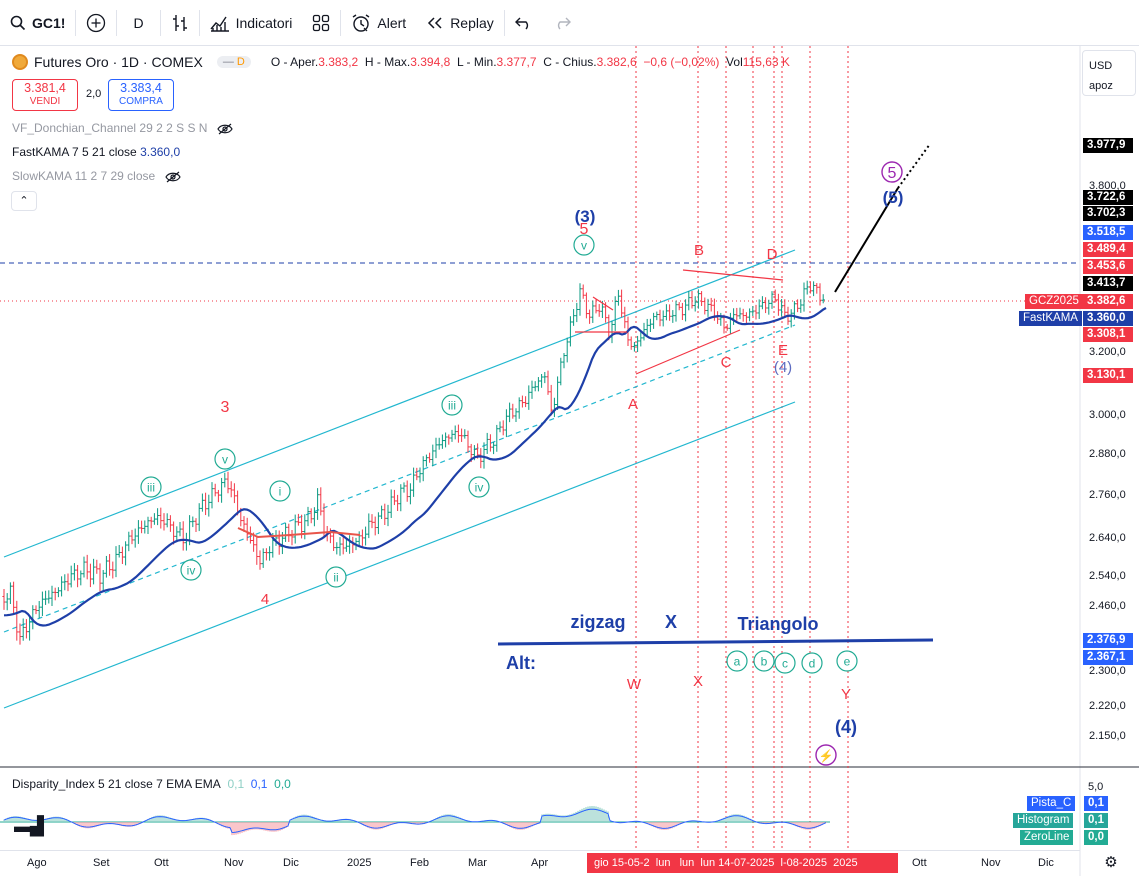 This screenshot has height=876, width=1139. What do you see at coordinates (562, 23) in the screenshot?
I see `redo-button` at bounding box center [562, 23].